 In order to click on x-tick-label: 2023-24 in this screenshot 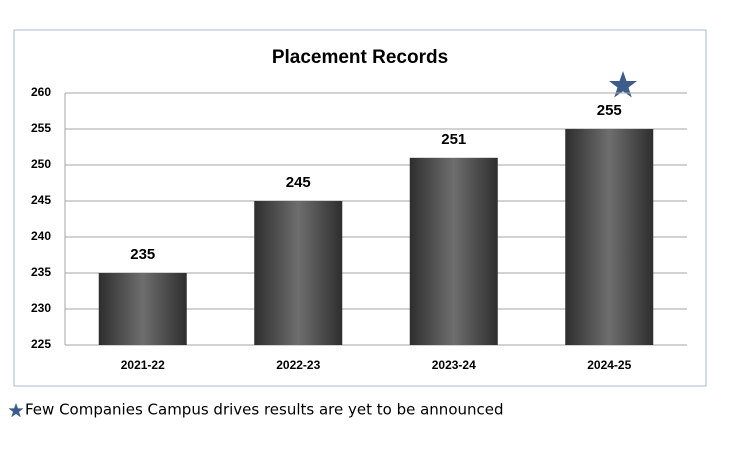, I will do `click(454, 365)`.